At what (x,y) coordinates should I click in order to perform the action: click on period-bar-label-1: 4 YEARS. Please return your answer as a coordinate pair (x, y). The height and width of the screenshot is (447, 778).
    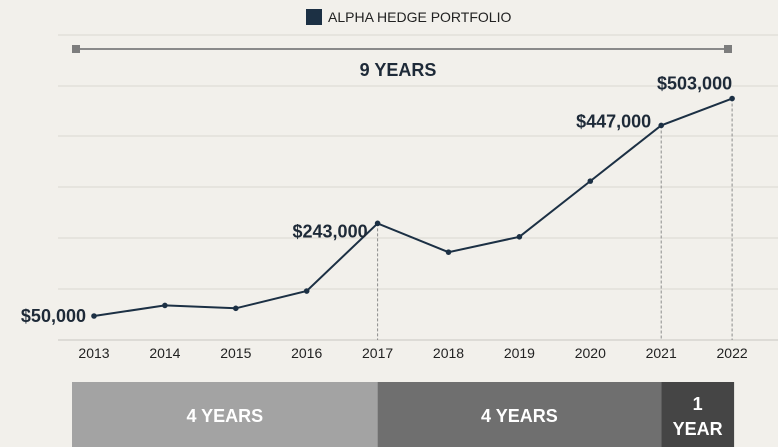
    Looking at the image, I should click on (224, 416).